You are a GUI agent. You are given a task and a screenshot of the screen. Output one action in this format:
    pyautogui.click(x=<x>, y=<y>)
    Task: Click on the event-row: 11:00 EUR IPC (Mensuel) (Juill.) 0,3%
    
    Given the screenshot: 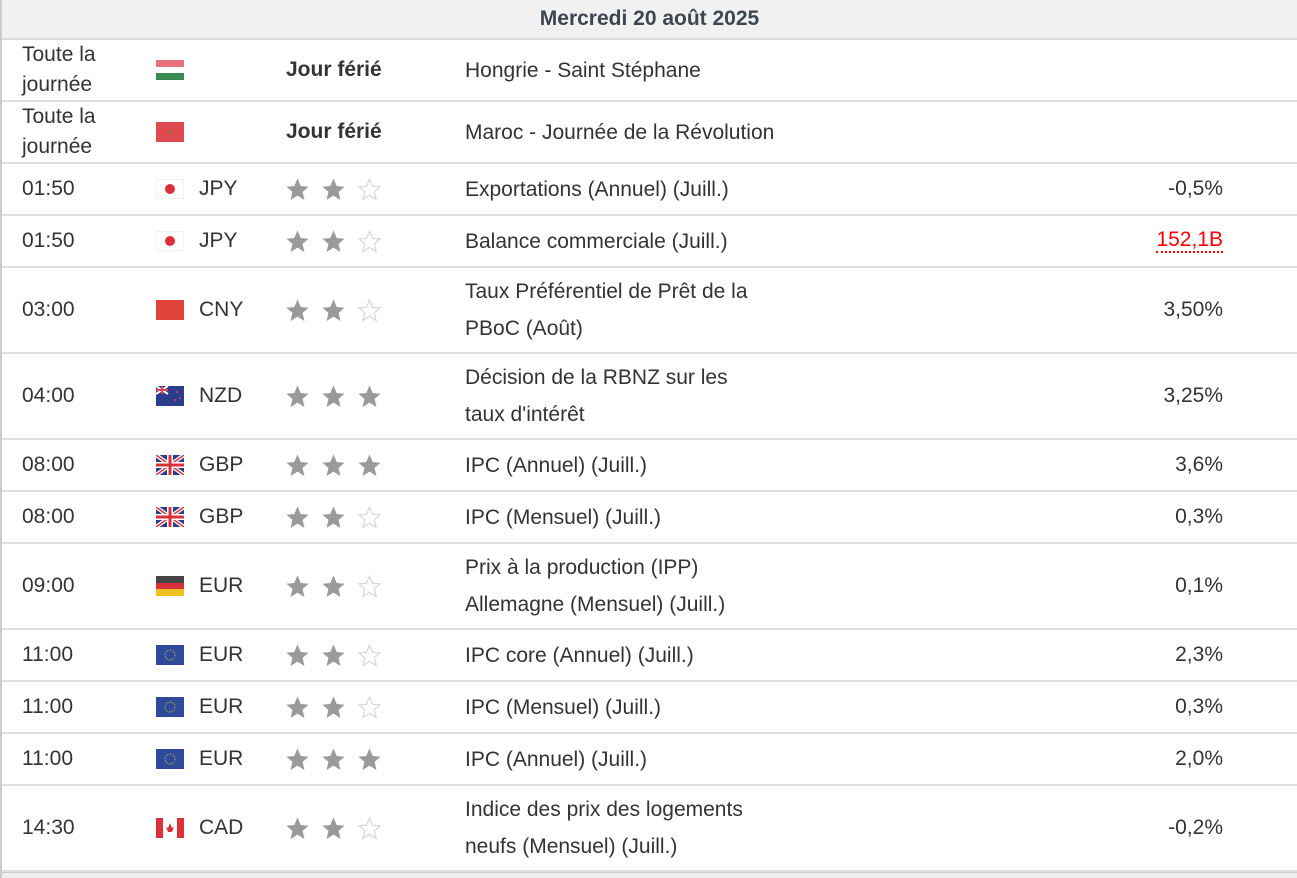 What is the action you would take?
    pyautogui.click(x=649, y=708)
    